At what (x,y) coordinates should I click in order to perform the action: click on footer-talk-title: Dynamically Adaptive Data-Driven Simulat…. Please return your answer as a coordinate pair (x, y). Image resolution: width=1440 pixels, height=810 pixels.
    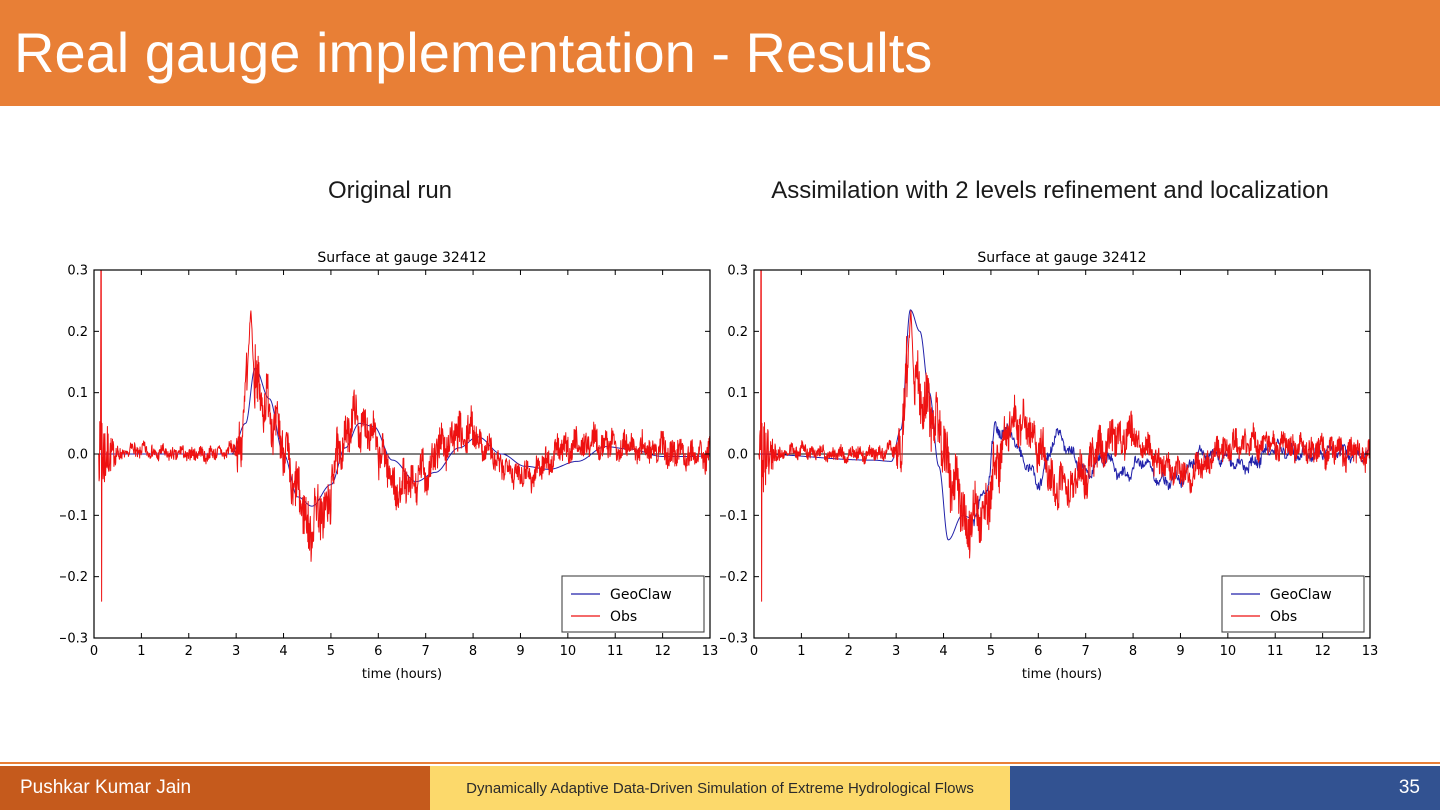
    Looking at the image, I should click on (720, 788).